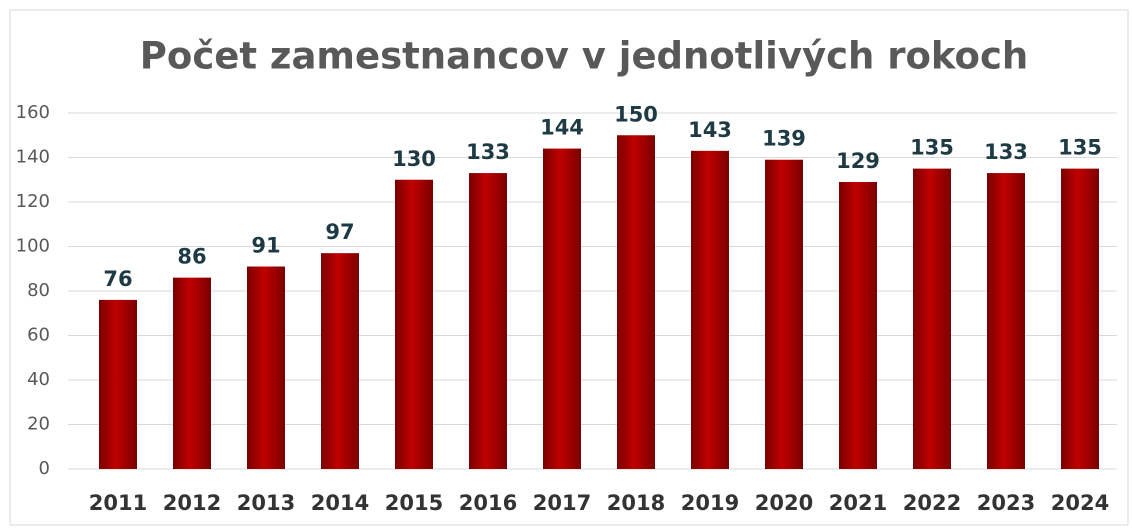 The height and width of the screenshot is (529, 1132). What do you see at coordinates (784, 503) in the screenshot?
I see `x-tick-label: 2020` at bounding box center [784, 503].